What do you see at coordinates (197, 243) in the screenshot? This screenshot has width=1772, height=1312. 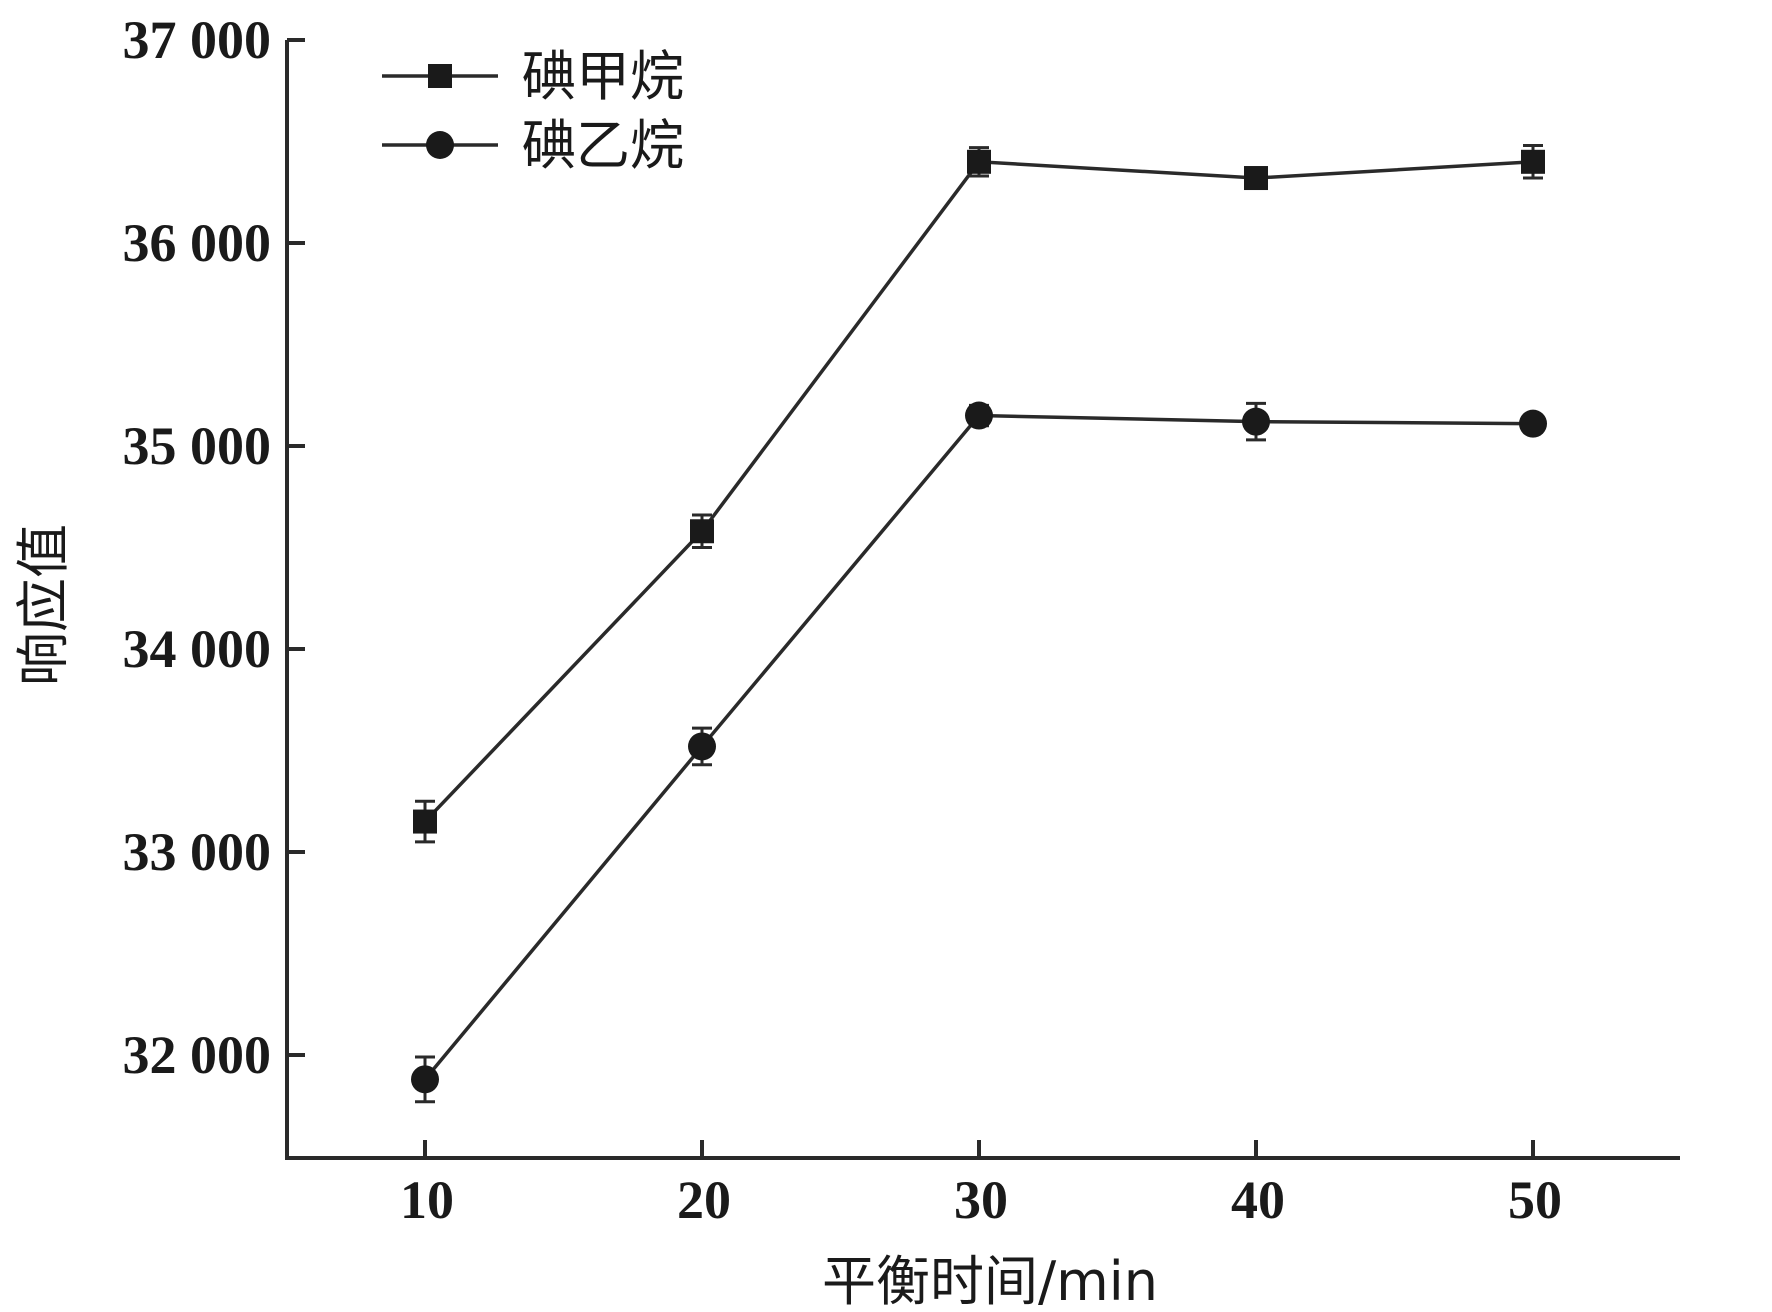 I see `y-tick-label: 36 000` at bounding box center [197, 243].